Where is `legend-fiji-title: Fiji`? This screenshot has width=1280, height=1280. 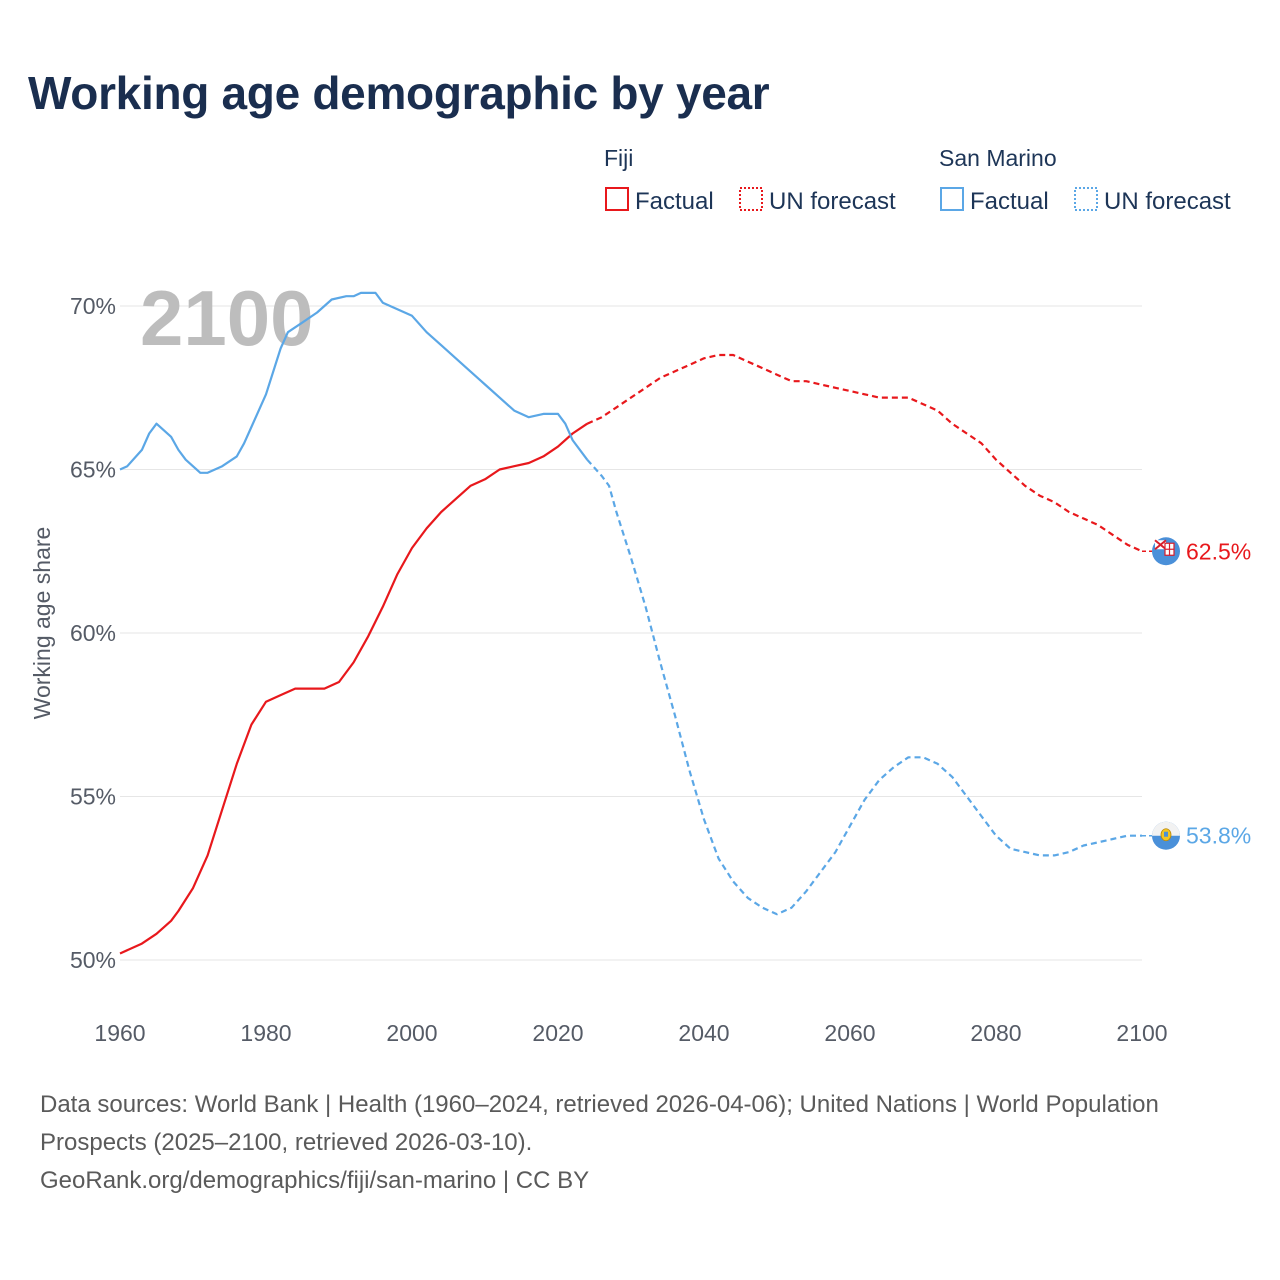 legend-fiji-title: Fiji is located at coordinates (618, 158).